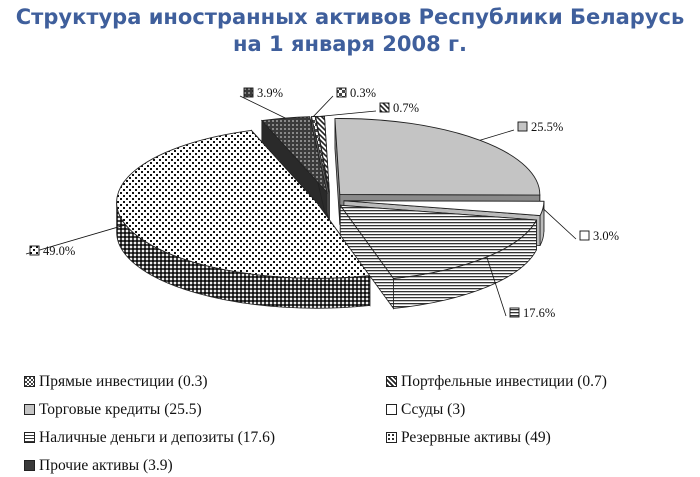 This screenshot has width=700, height=477. Describe the element at coordinates (270, 93) in the screenshot. I see `label-text: 3.9%` at that location.